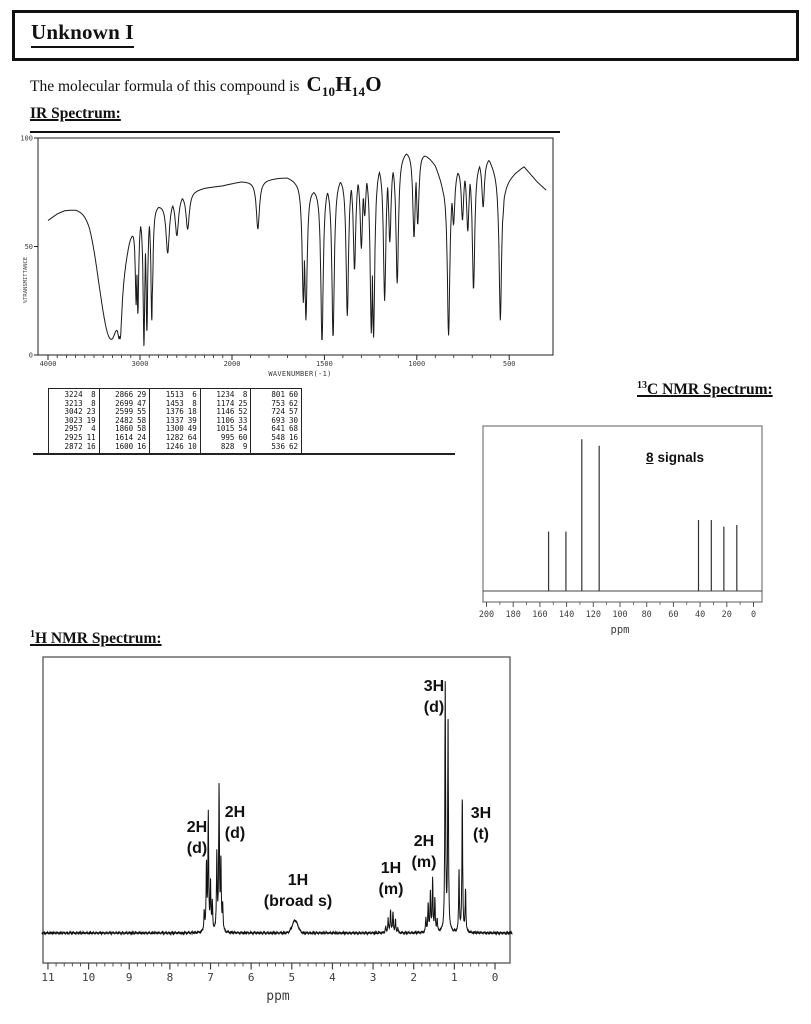  I want to click on ir-peak-row: 1376 18, so click(181, 412).